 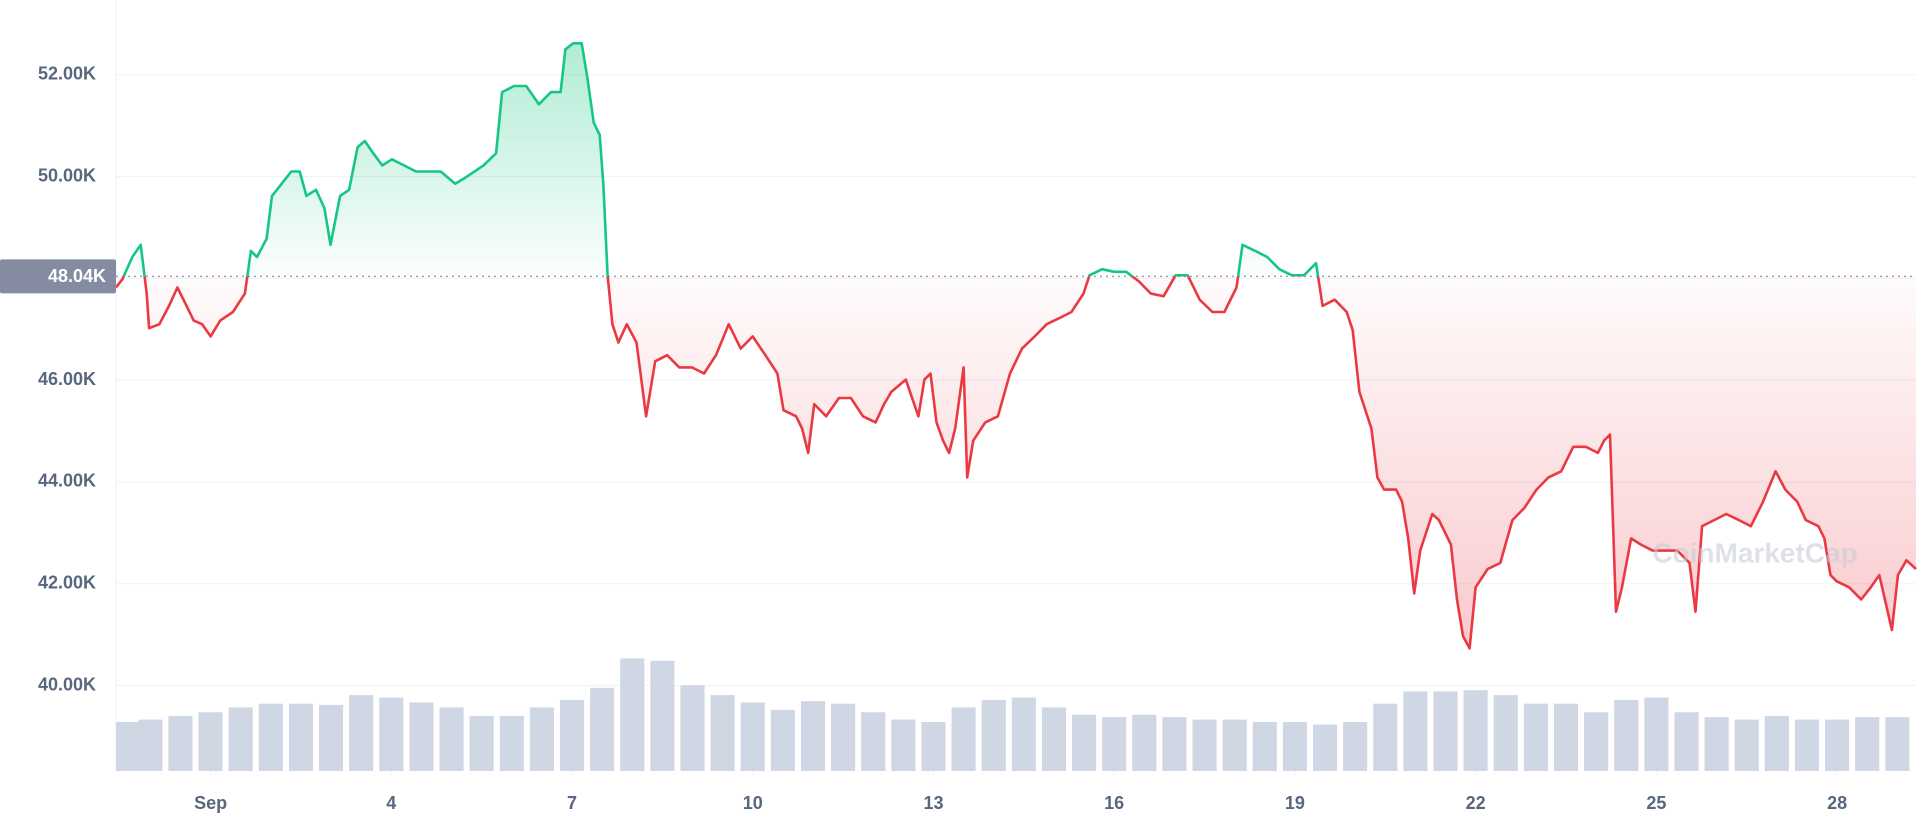 I want to click on y-tick-label: 50.00K, so click(x=67, y=175).